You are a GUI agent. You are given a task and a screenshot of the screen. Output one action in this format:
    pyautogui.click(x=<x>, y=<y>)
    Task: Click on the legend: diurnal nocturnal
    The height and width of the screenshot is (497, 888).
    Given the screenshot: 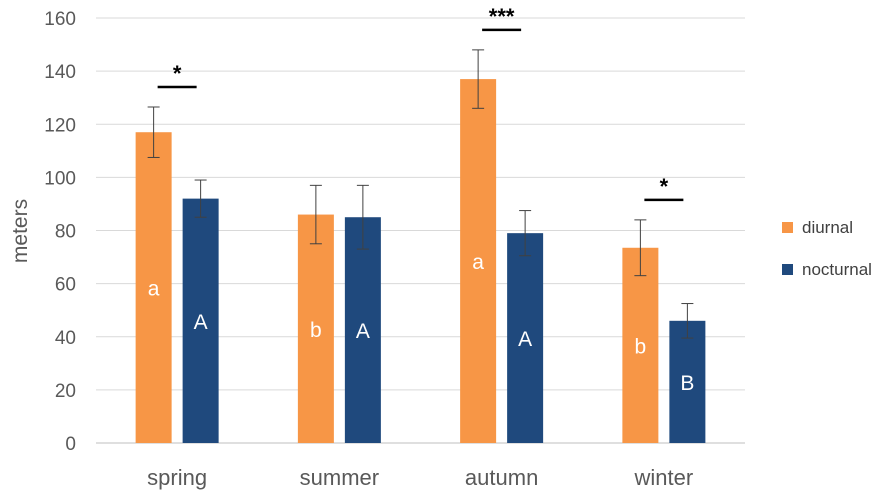 What is the action you would take?
    pyautogui.click(x=827, y=248)
    